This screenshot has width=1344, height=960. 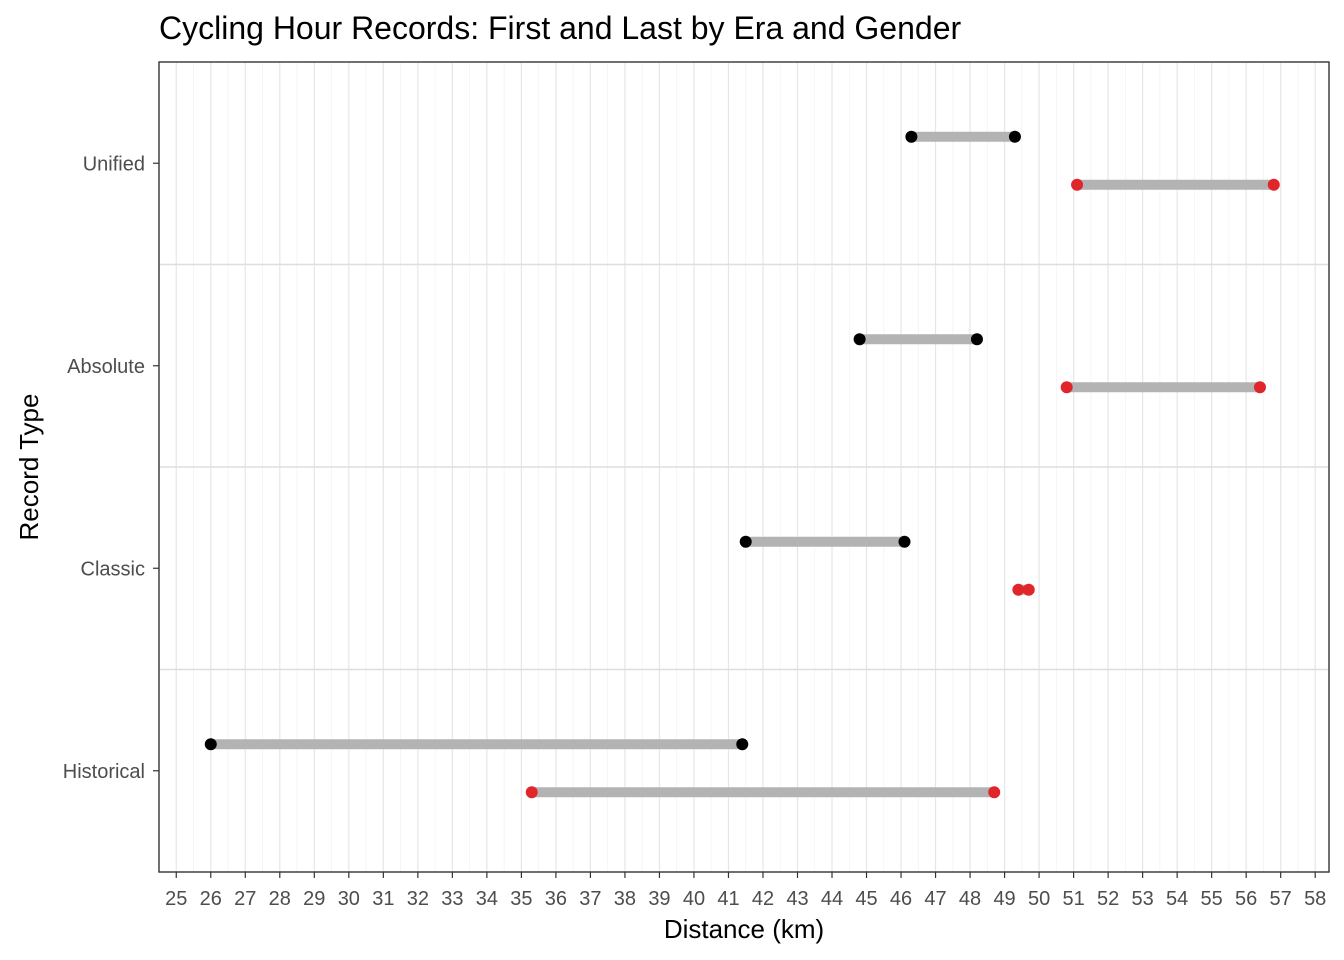 I want to click on x-tick-label: 34, so click(x=487, y=899).